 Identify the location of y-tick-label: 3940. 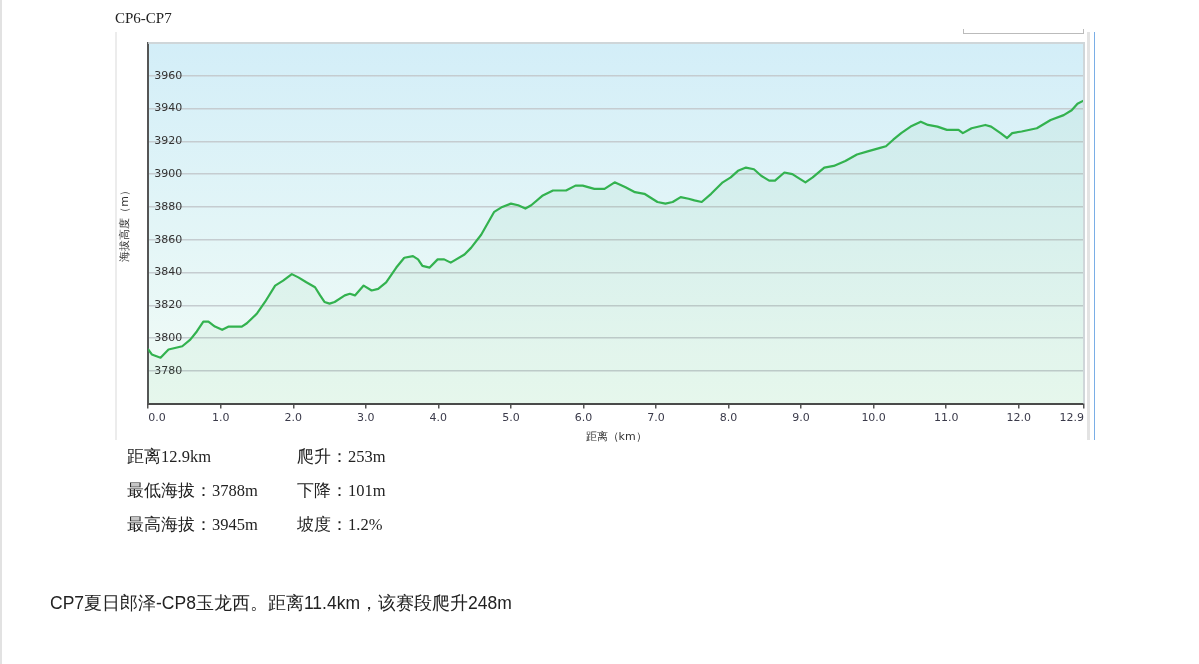
(168, 108).